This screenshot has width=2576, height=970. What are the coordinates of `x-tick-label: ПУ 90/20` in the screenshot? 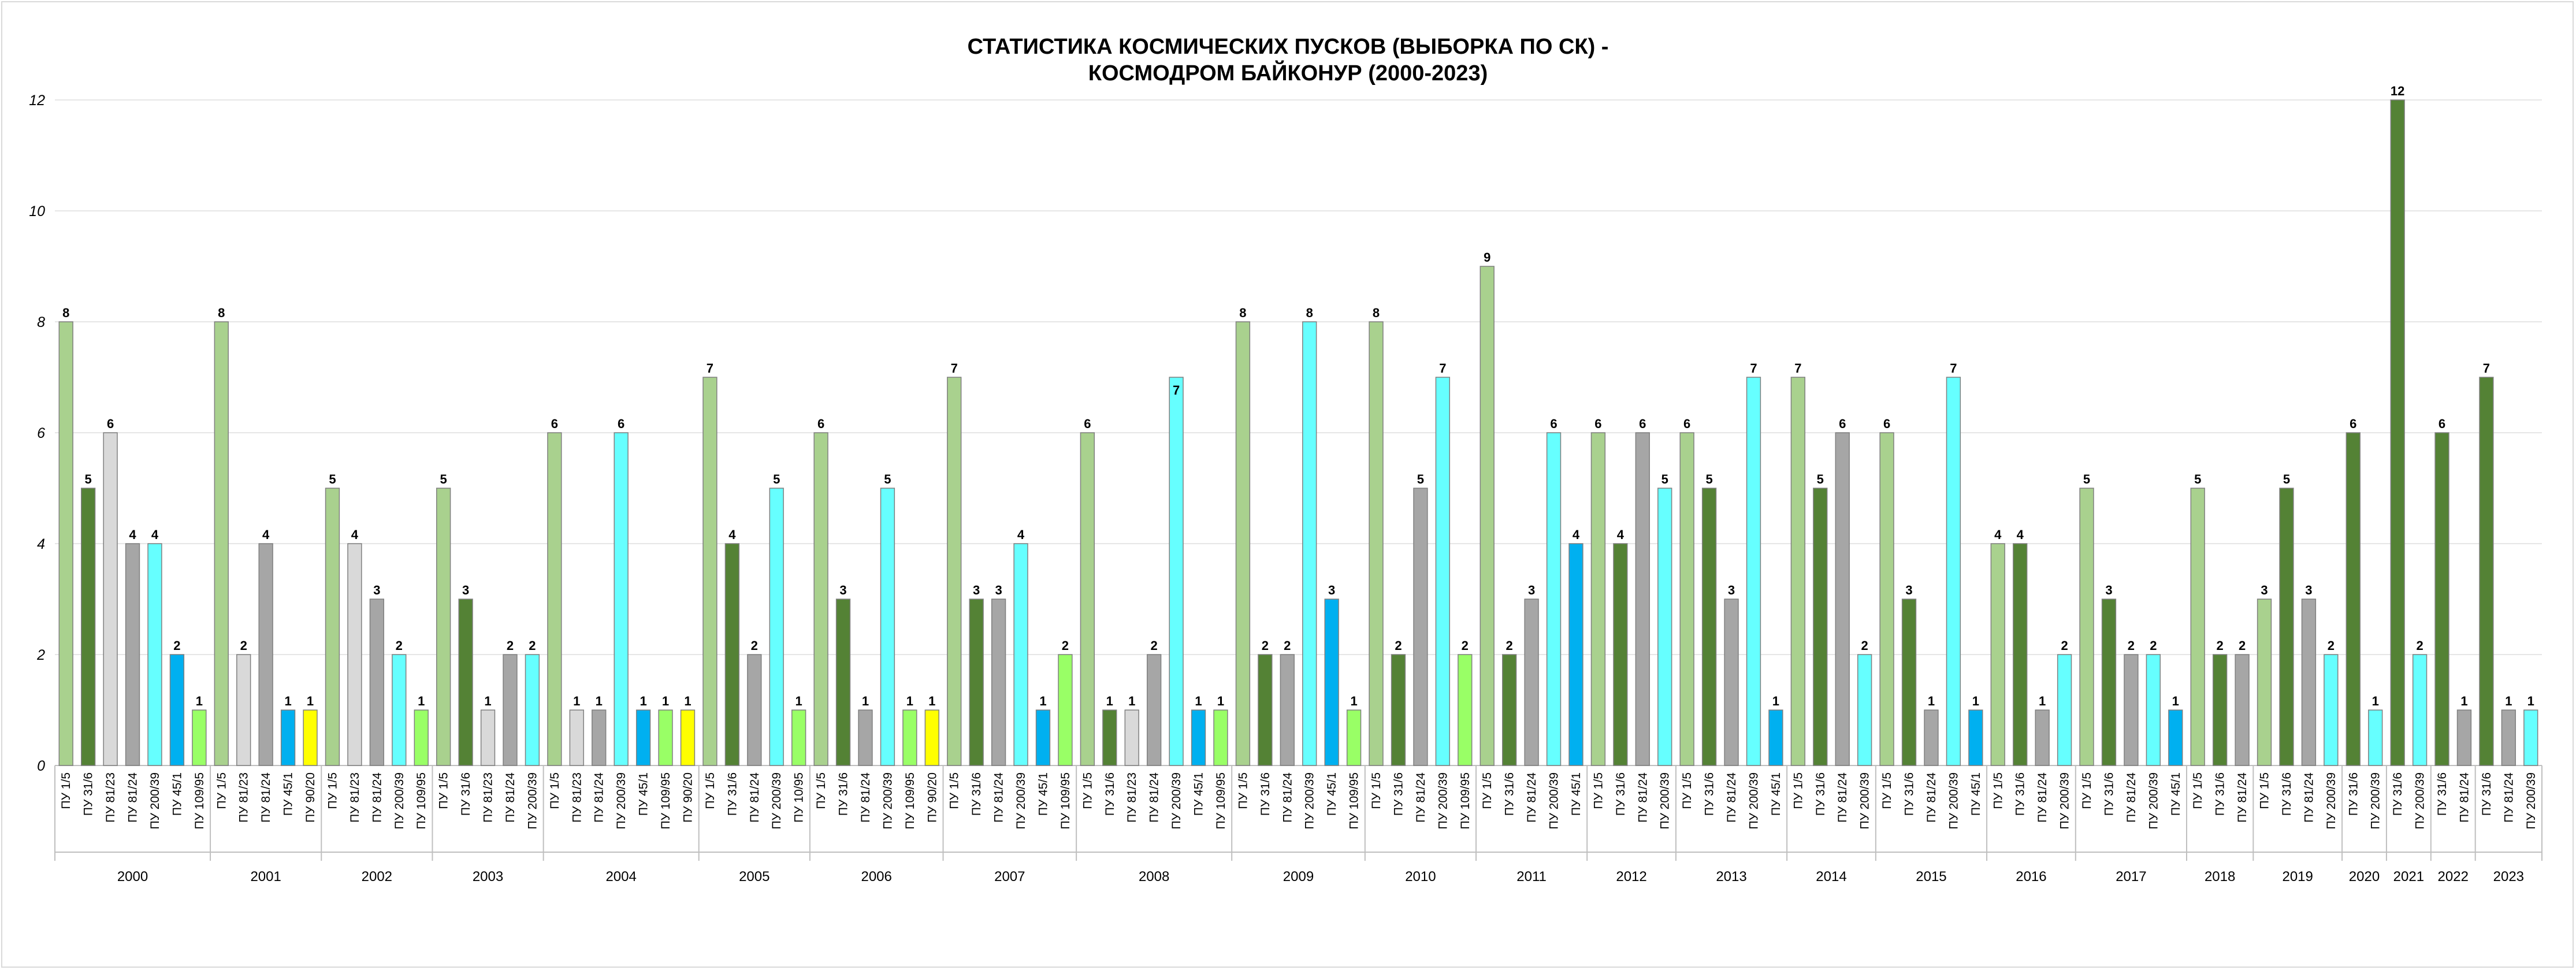 It's located at (687, 797).